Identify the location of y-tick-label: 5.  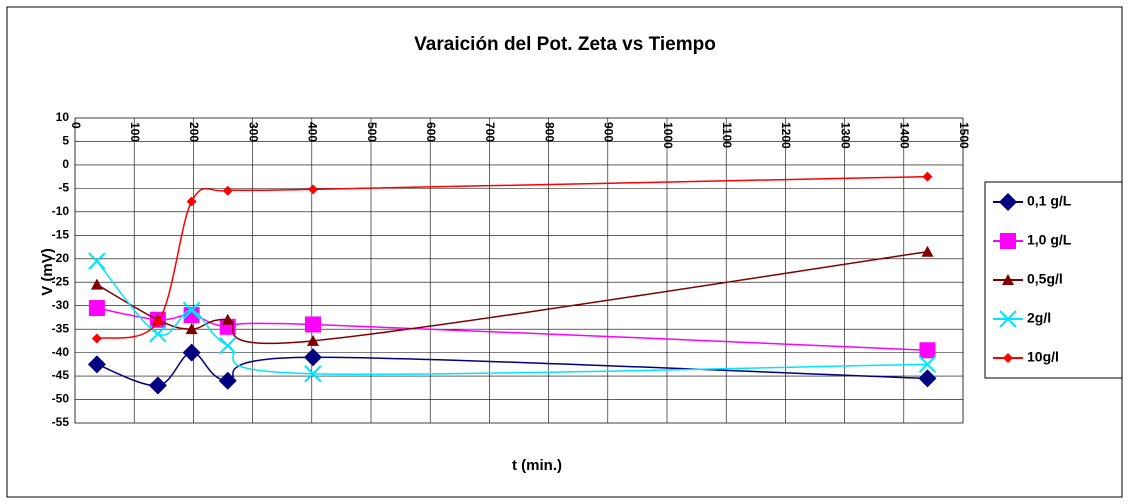
(65, 141).